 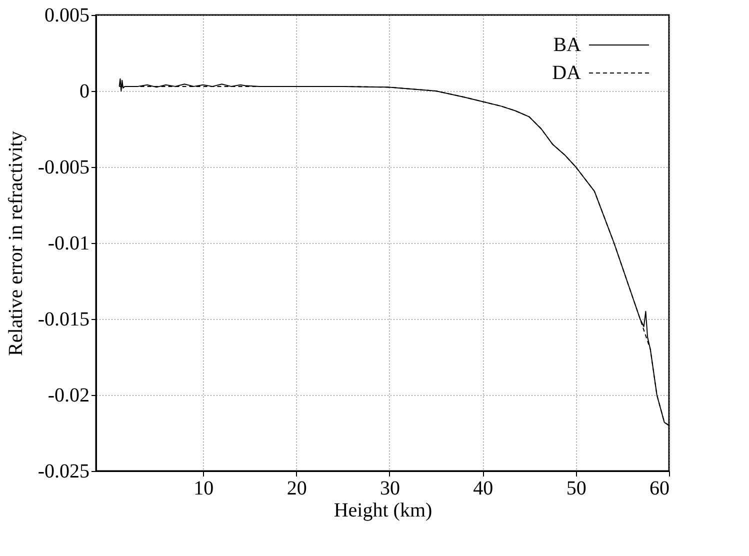 What do you see at coordinates (567, 45) in the screenshot?
I see `legend-label: BA` at bounding box center [567, 45].